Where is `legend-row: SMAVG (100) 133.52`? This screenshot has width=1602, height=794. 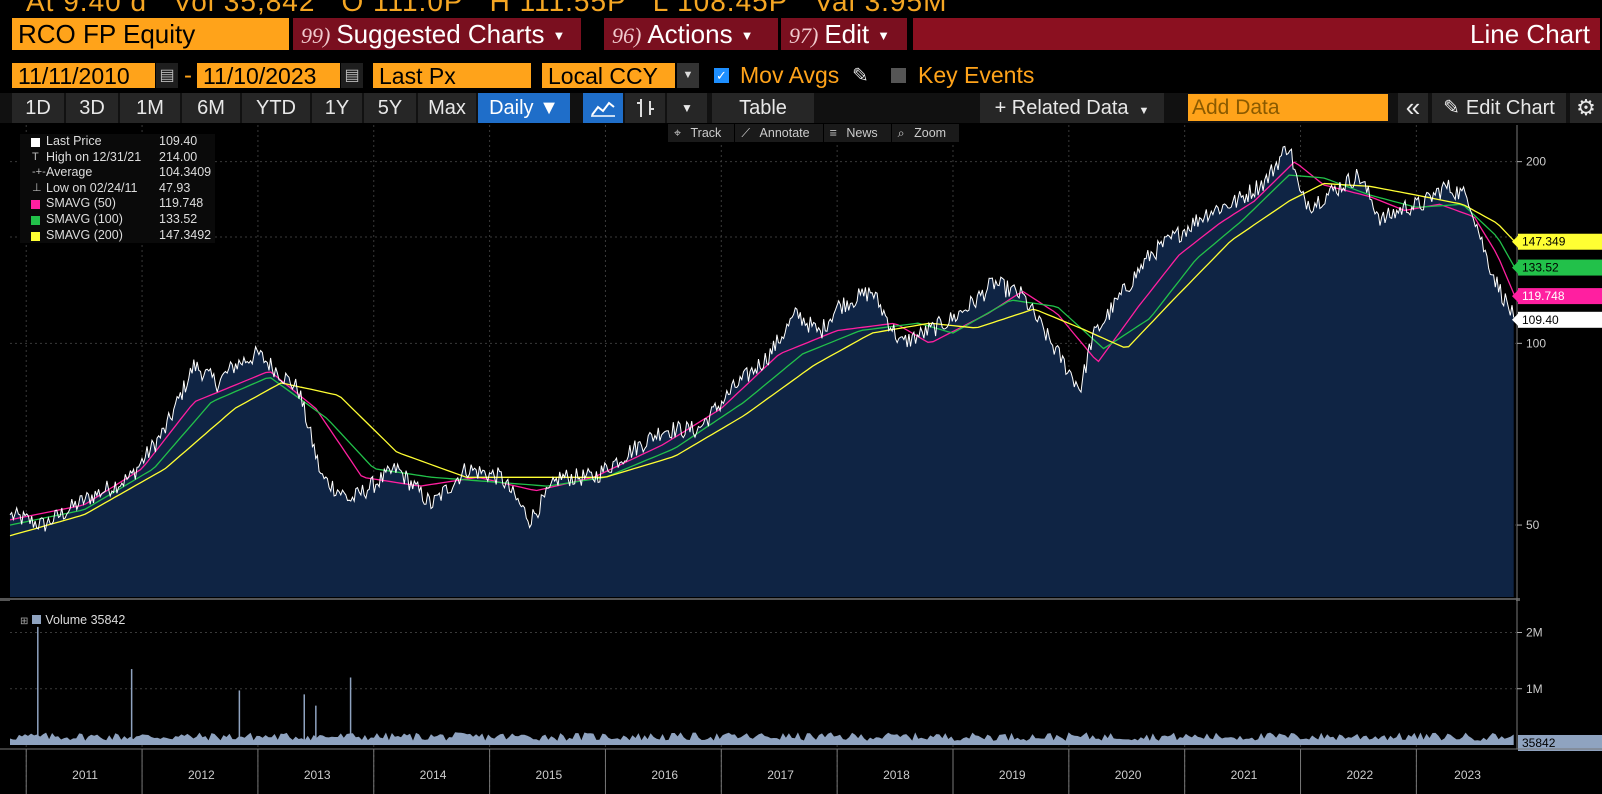
legend-row: SMAVG (100) 133.52 is located at coordinates (117, 220).